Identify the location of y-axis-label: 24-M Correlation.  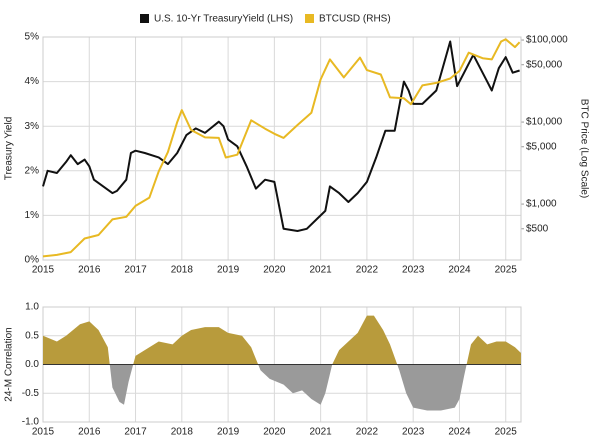
(9, 364).